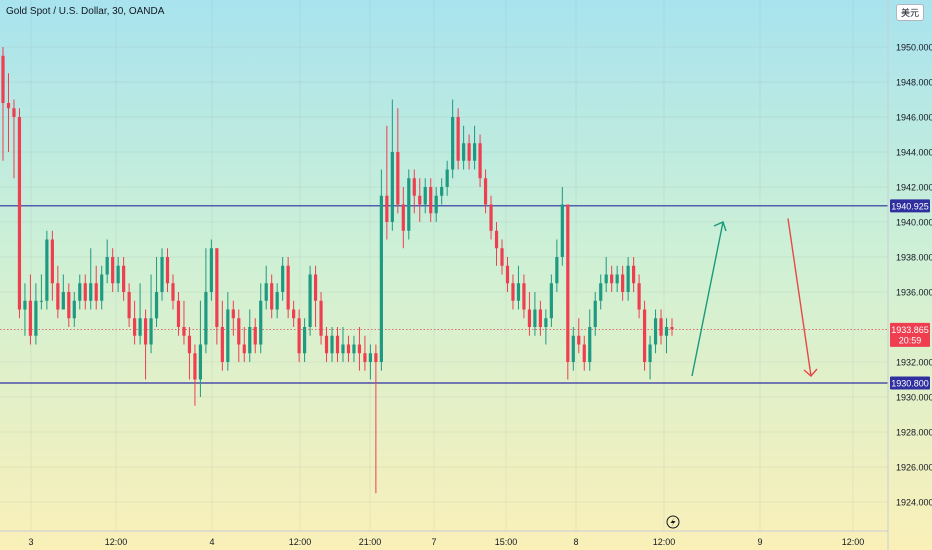 This screenshot has height=550, width=932. Describe the element at coordinates (914, 503) in the screenshot. I see `price-tick-label: 1924.000` at that location.